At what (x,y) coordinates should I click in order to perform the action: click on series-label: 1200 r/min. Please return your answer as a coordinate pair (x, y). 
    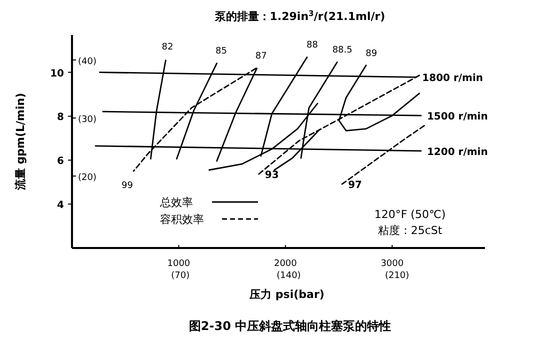
    Looking at the image, I should click on (457, 152).